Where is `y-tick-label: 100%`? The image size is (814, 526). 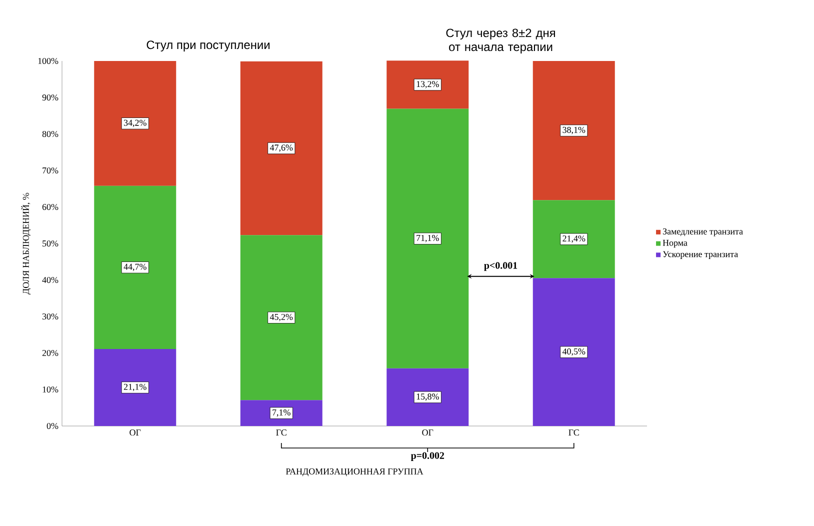 y-tick-label: 100% is located at coordinates (48, 61).